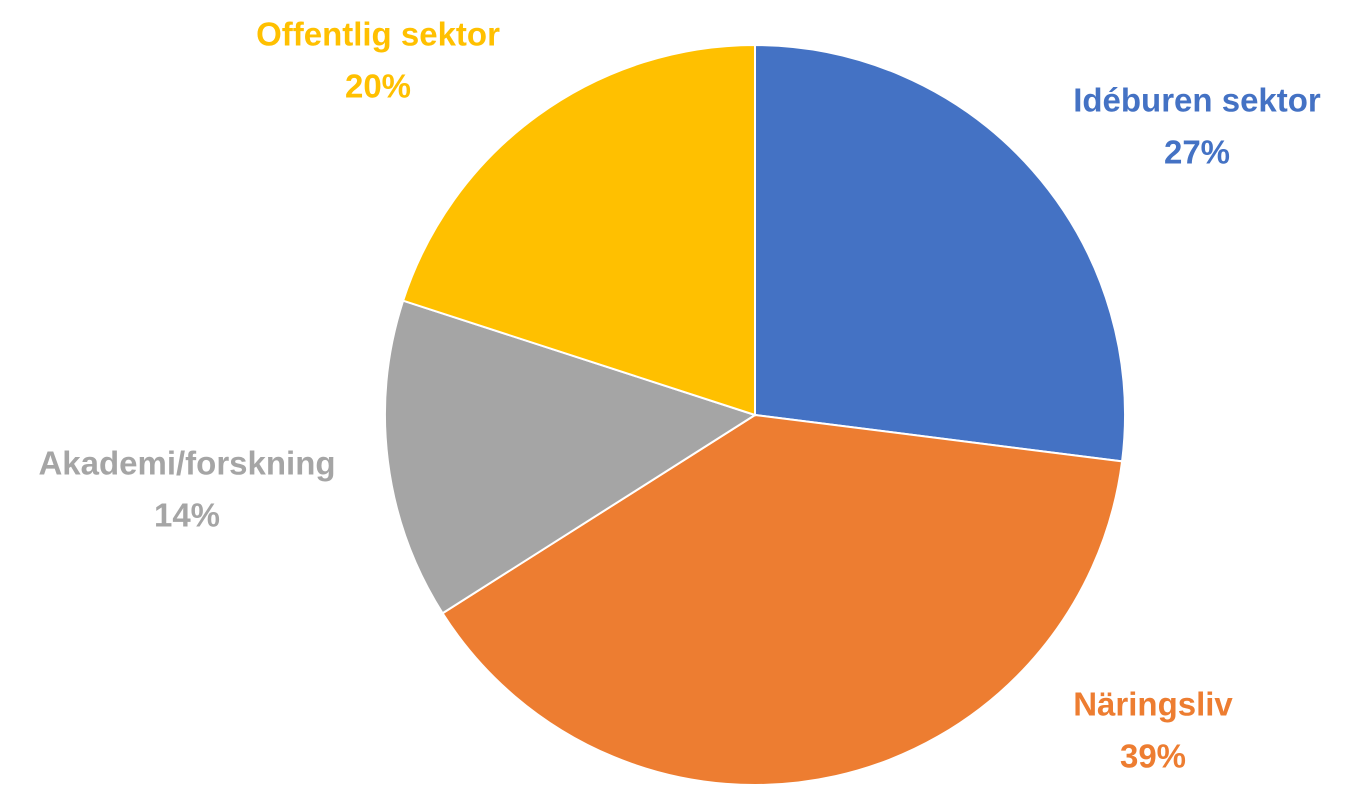 Image resolution: width=1348 pixels, height=785 pixels. What do you see at coordinates (378, 34) in the screenshot?
I see `slice-label-offentlig-sektor: Offentlig sektor` at bounding box center [378, 34].